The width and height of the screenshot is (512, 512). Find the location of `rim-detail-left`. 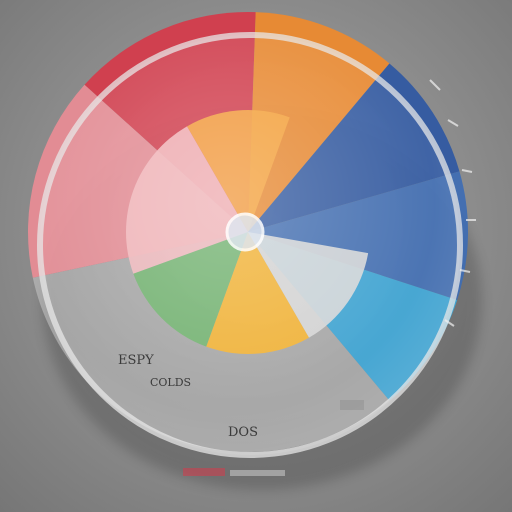

rim-detail-left is located at coordinates (204, 472).